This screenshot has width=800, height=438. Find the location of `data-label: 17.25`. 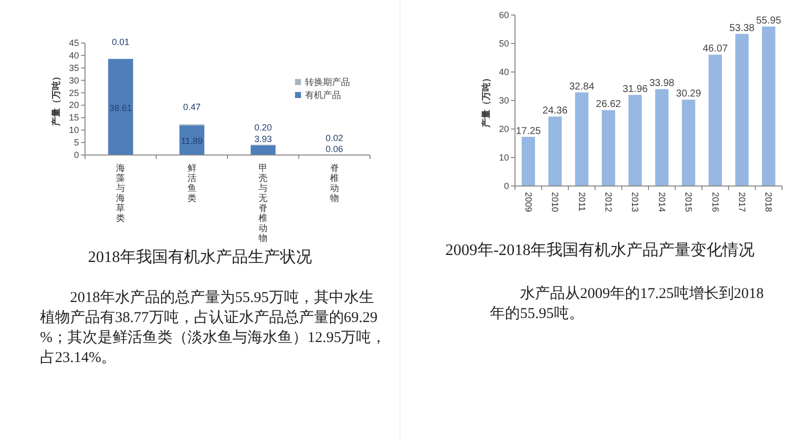

data-label: 17.25 is located at coordinates (529, 131).